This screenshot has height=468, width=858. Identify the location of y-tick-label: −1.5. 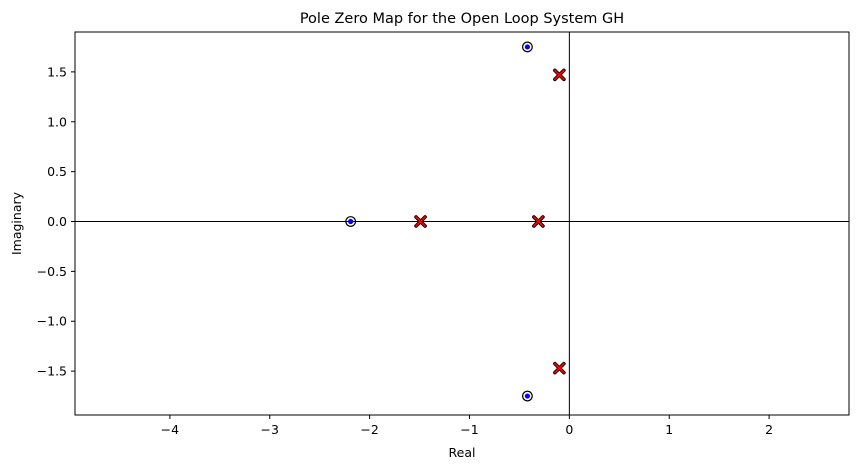
(52, 371).